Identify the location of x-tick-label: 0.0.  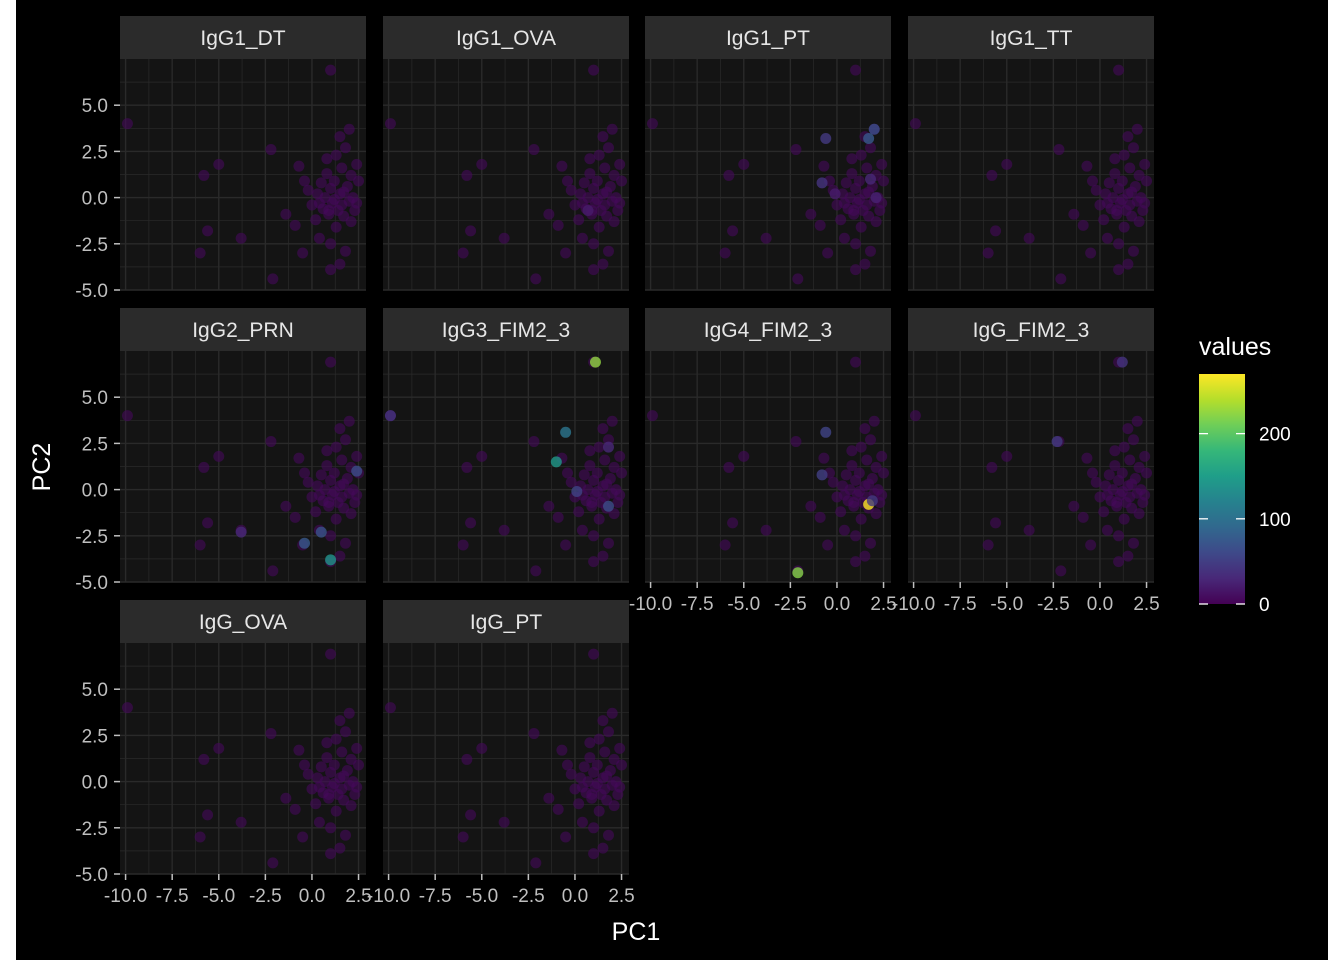
(312, 896).